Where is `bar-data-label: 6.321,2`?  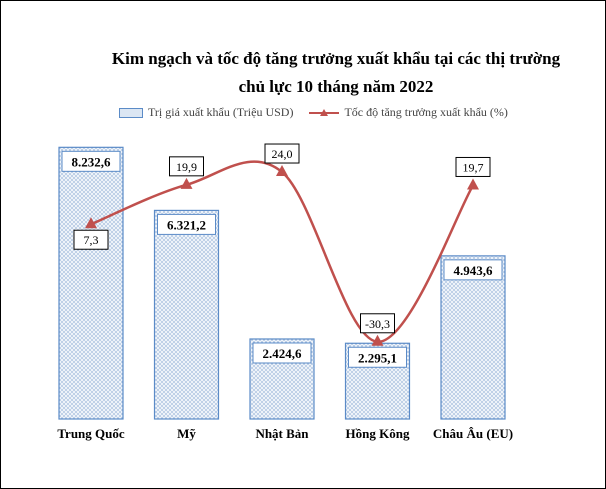
bar-data-label: 6.321,2 is located at coordinates (186, 224).